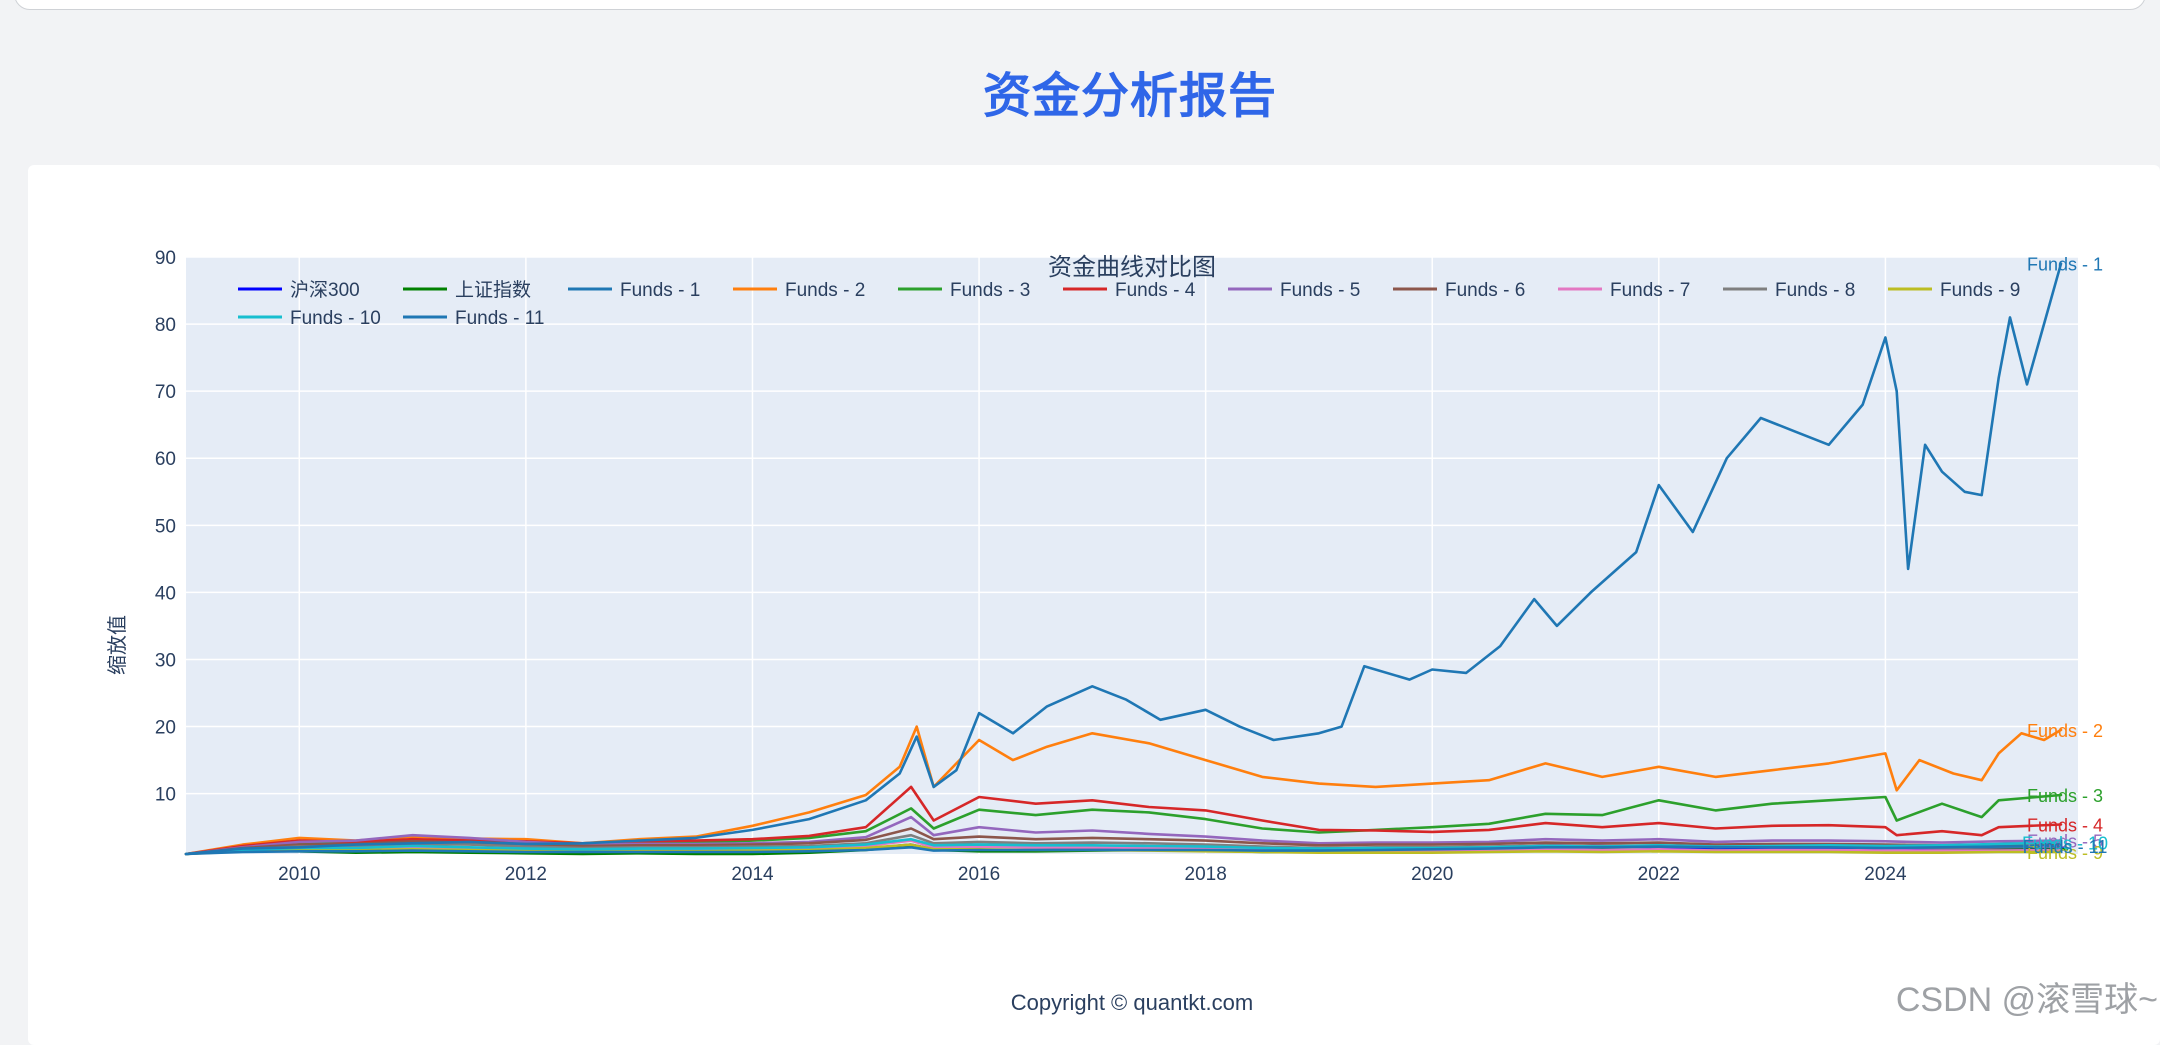 The image size is (2160, 1045). What do you see at coordinates (1650, 290) in the screenshot?
I see `legend-label: Funds - 7` at bounding box center [1650, 290].